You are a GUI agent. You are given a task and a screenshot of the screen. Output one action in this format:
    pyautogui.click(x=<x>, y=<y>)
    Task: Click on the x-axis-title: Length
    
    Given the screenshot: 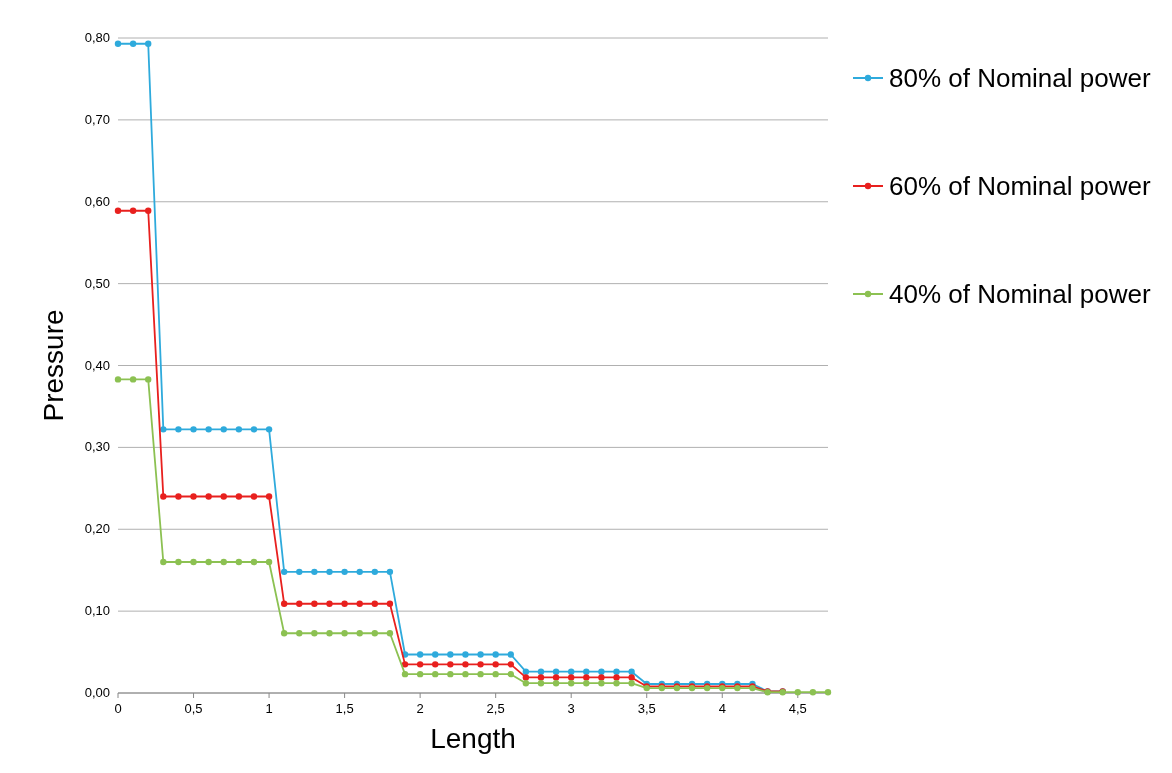 What is the action you would take?
    pyautogui.click(x=473, y=738)
    